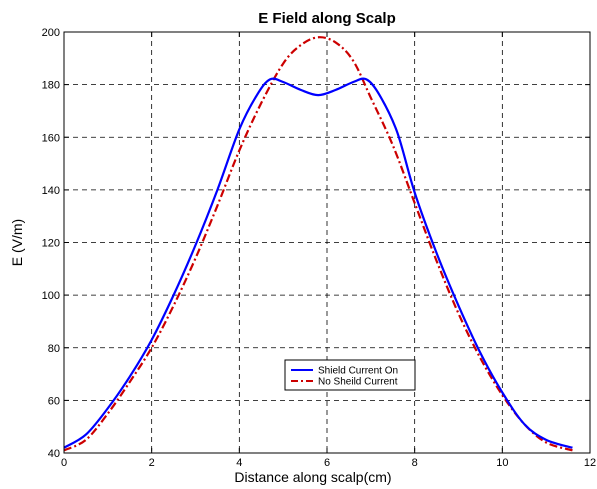  Describe the element at coordinates (590, 463) in the screenshot. I see `x-tick-label: 12` at that location.